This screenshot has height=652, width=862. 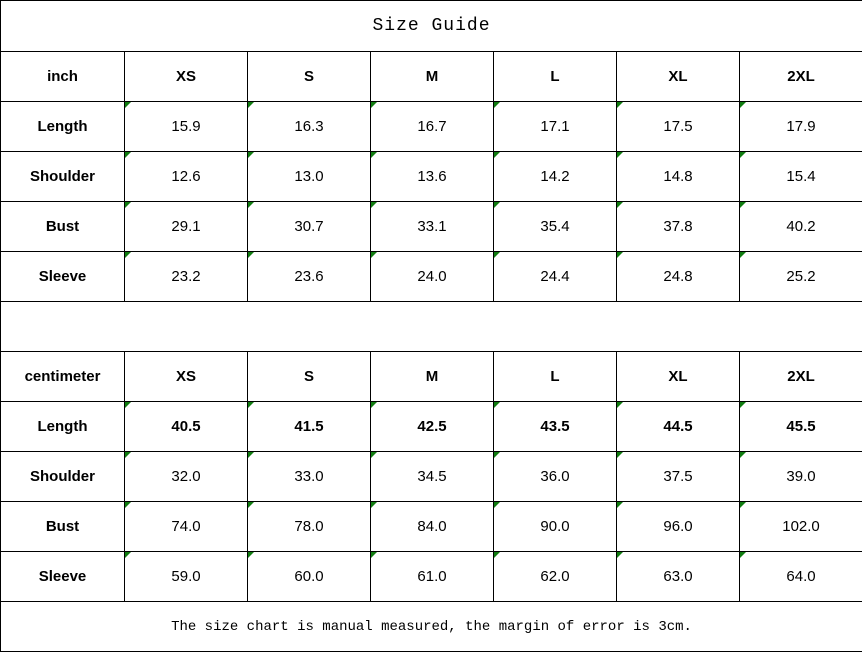 What do you see at coordinates (63, 177) in the screenshot?
I see `row-label-shoulder-inch: Shoulder` at bounding box center [63, 177].